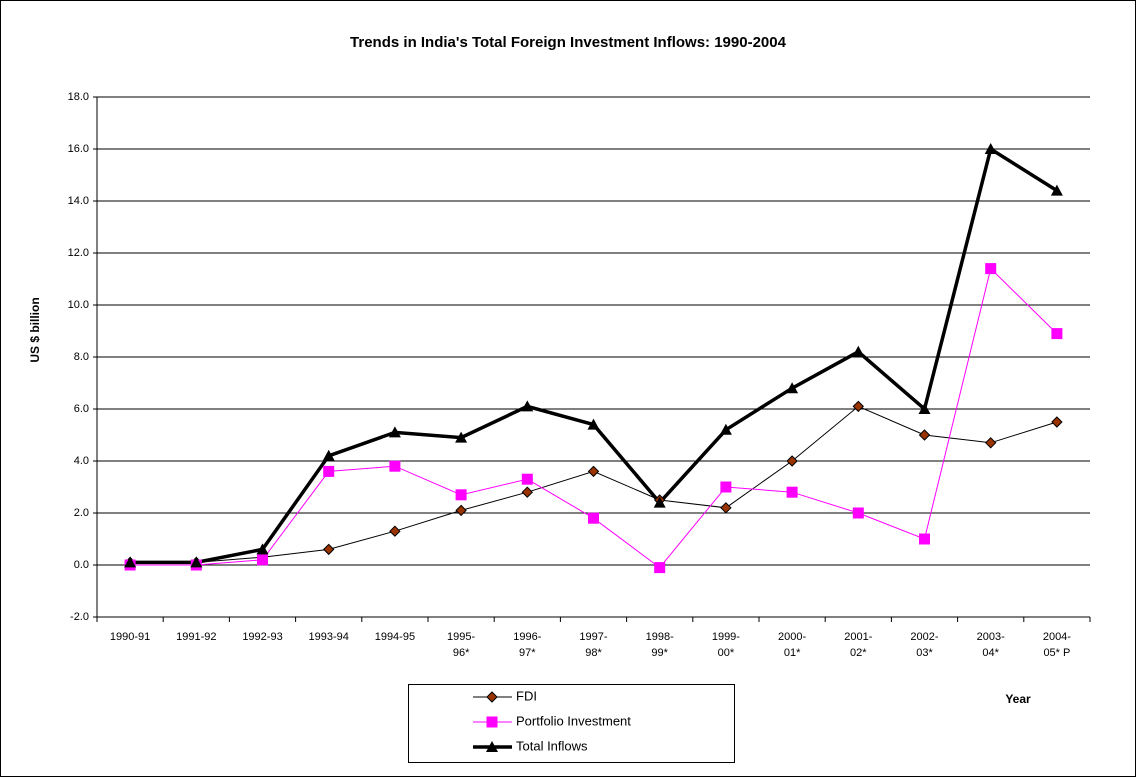  Describe the element at coordinates (858, 645) in the screenshot. I see `x-tick-label: 2001-02*` at that location.